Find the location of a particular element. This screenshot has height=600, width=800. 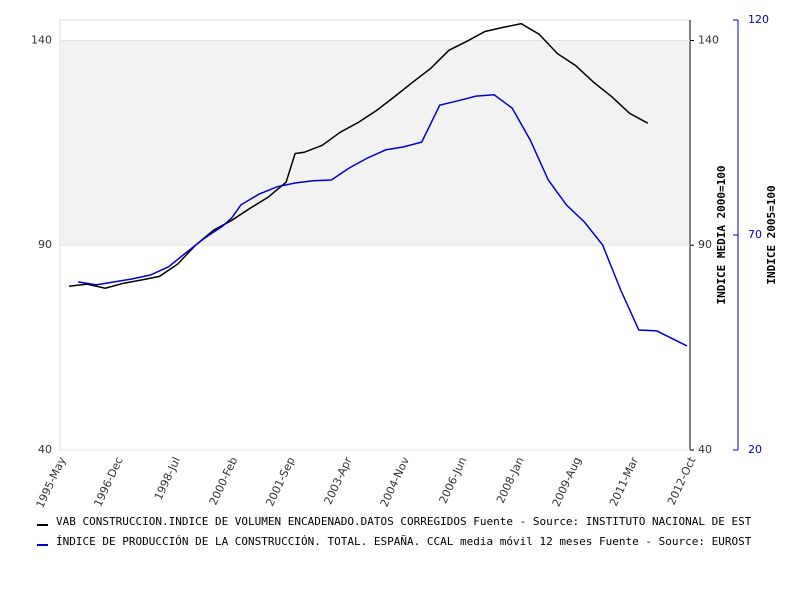

x-tick-label: 2011-Mar is located at coordinates (624, 482).